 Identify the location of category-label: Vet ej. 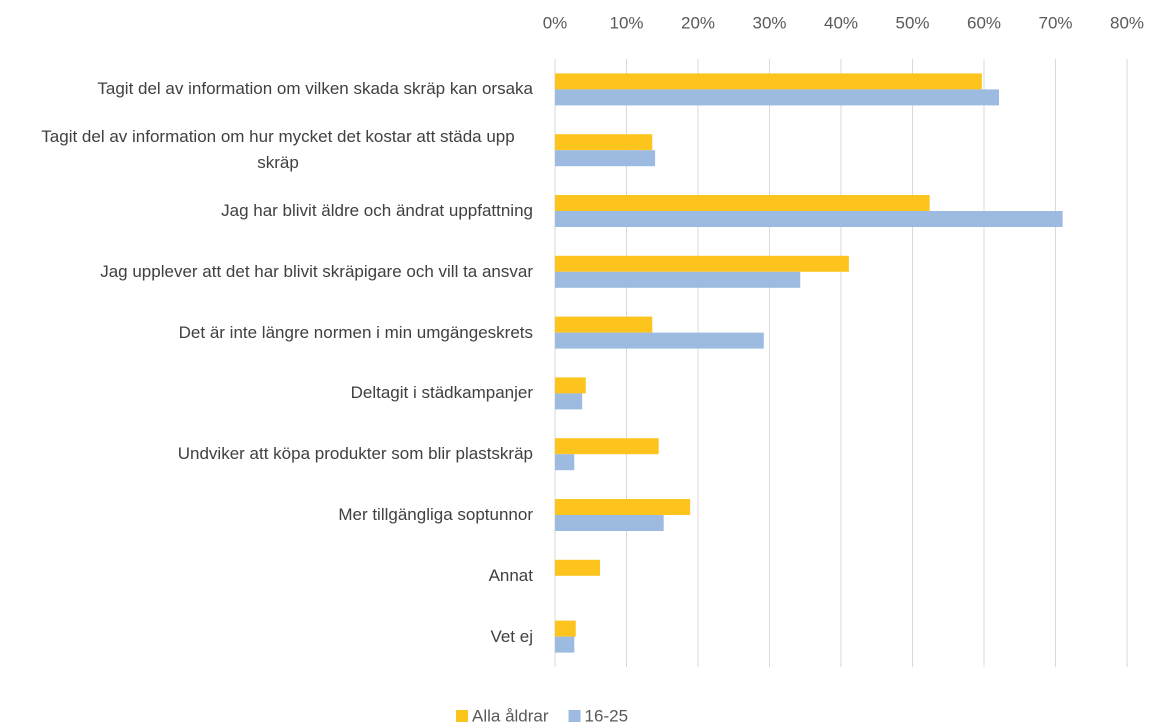
(266, 637).